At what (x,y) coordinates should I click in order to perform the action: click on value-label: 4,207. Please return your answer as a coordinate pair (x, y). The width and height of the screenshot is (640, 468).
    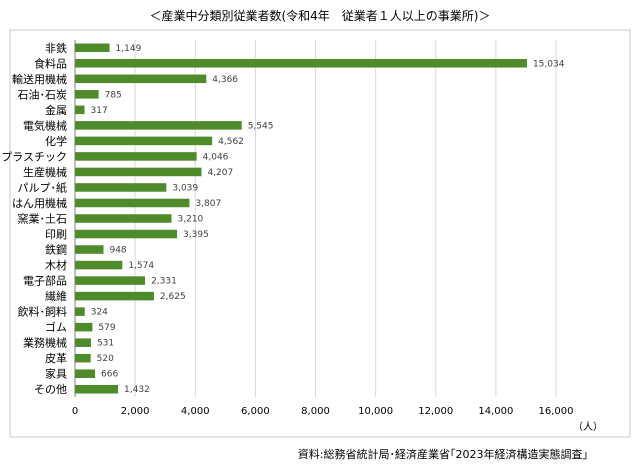
    Looking at the image, I should click on (220, 173).